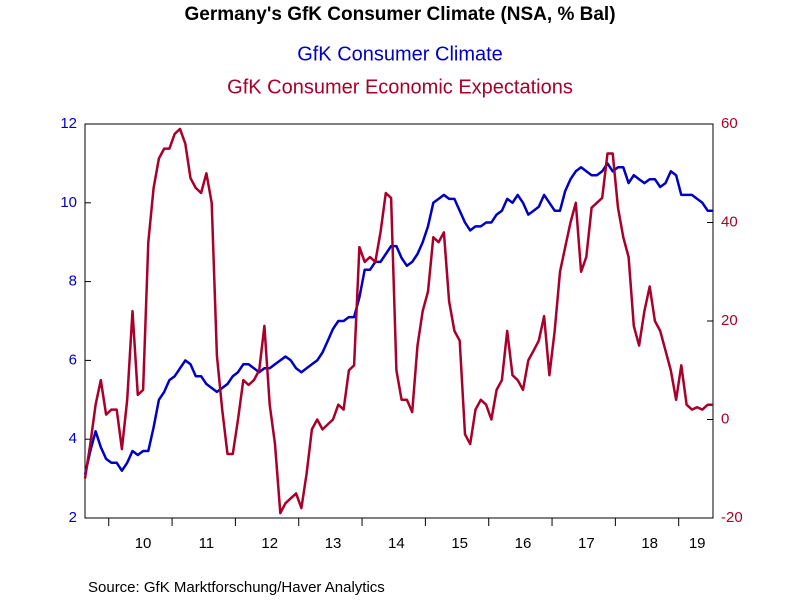 The width and height of the screenshot is (800, 600). I want to click on x-tick-label: 14, so click(396, 543).